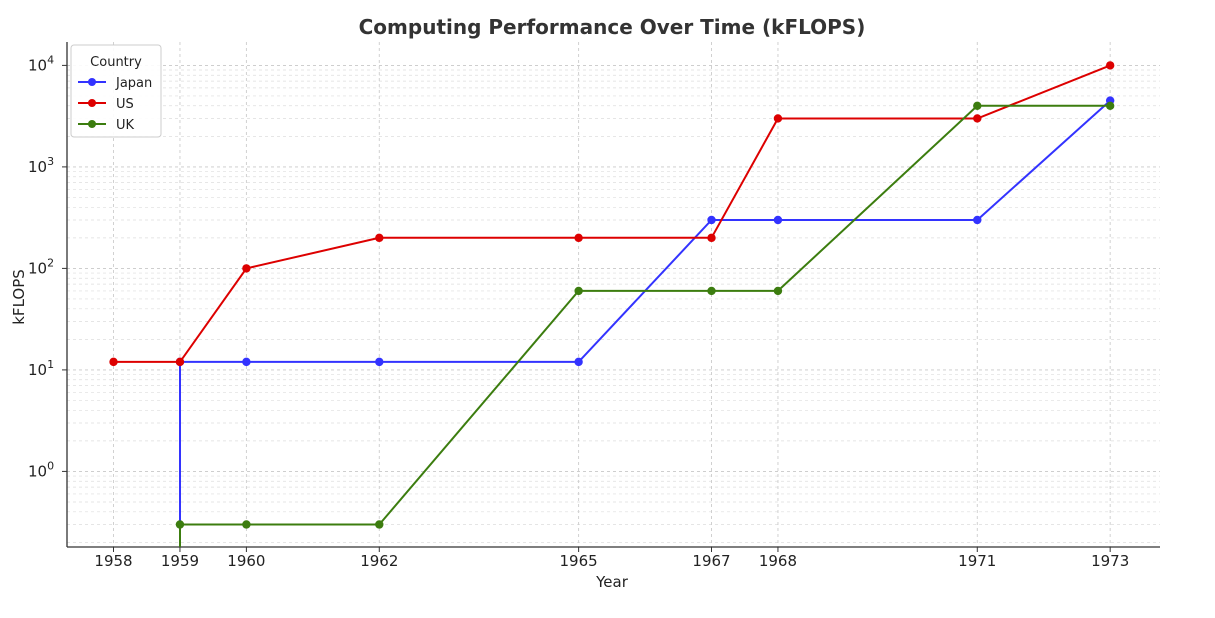  Describe the element at coordinates (778, 561) in the screenshot. I see `x-tick-label: 1968` at that location.